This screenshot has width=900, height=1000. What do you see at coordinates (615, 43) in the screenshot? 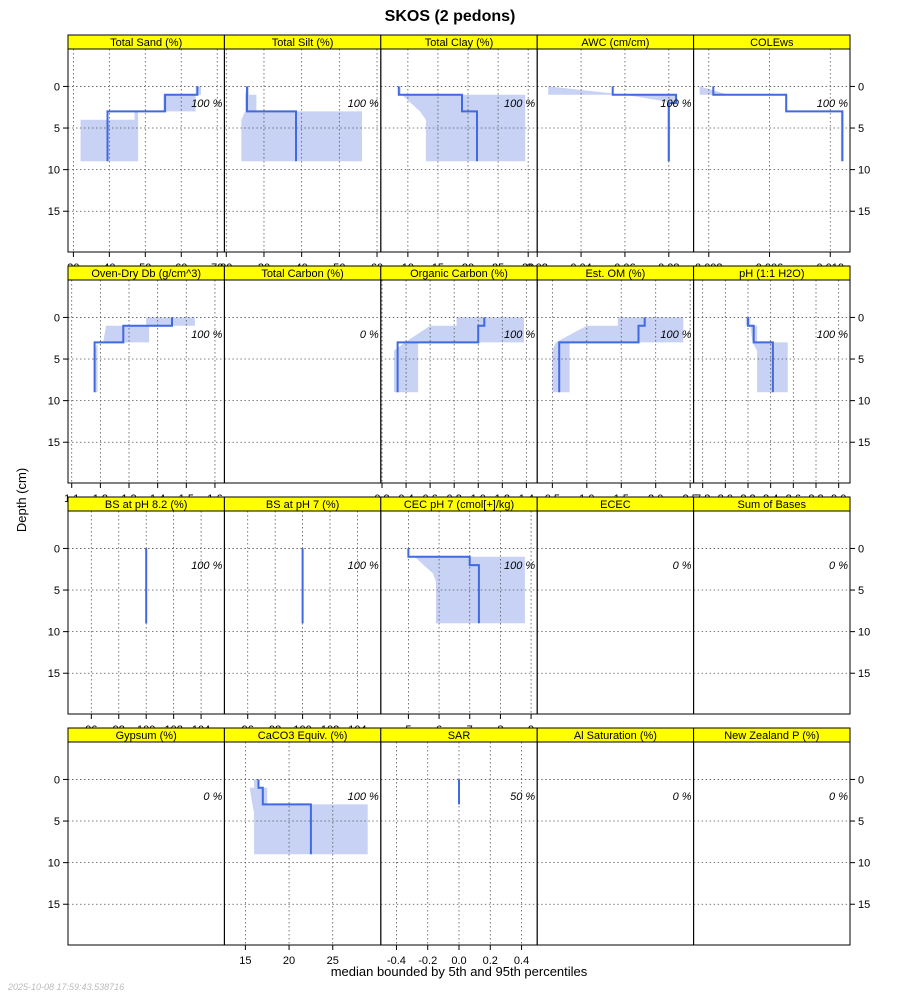
I see `panel-title: AWC (cm/cm)` at bounding box center [615, 43].